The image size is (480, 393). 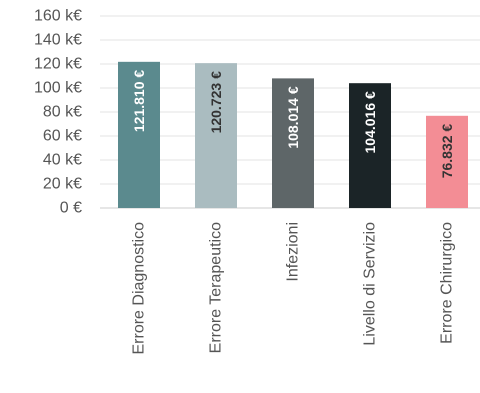 I want to click on bar-value-label: 76.832 €, so click(x=447, y=151).